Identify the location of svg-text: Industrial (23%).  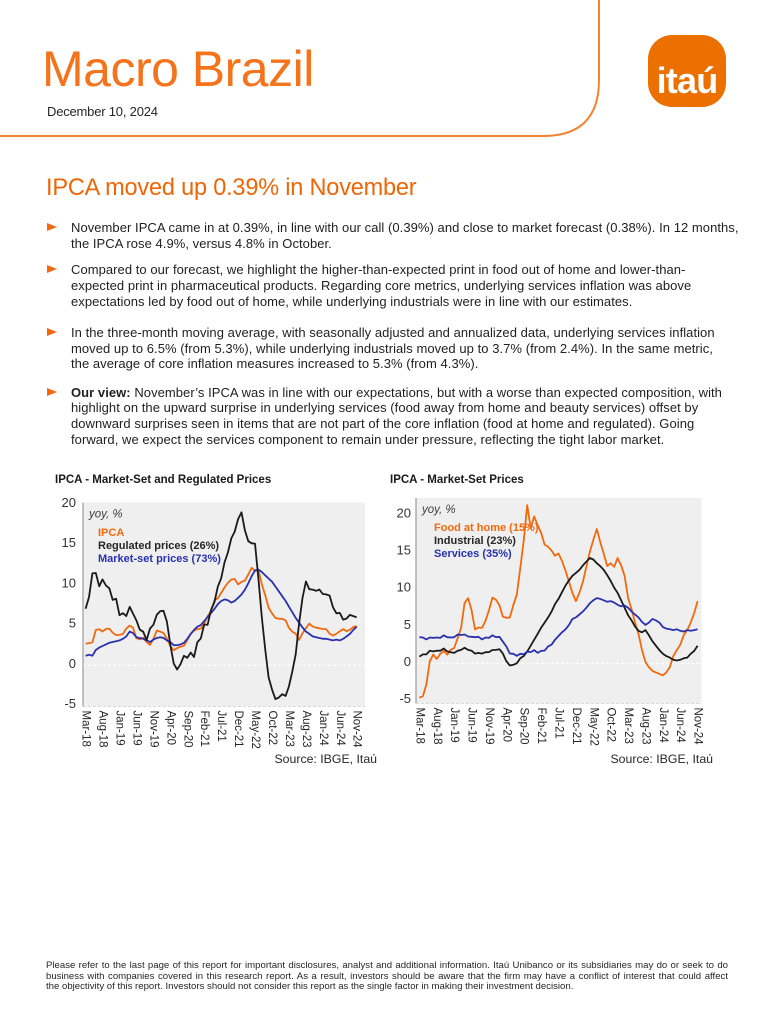
(475, 541).